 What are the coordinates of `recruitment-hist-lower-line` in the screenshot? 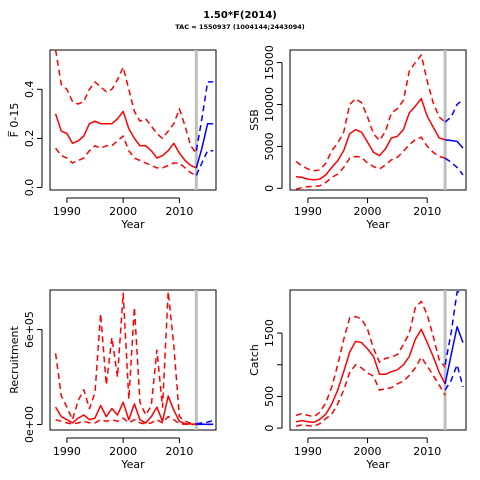 It's located at (126, 420).